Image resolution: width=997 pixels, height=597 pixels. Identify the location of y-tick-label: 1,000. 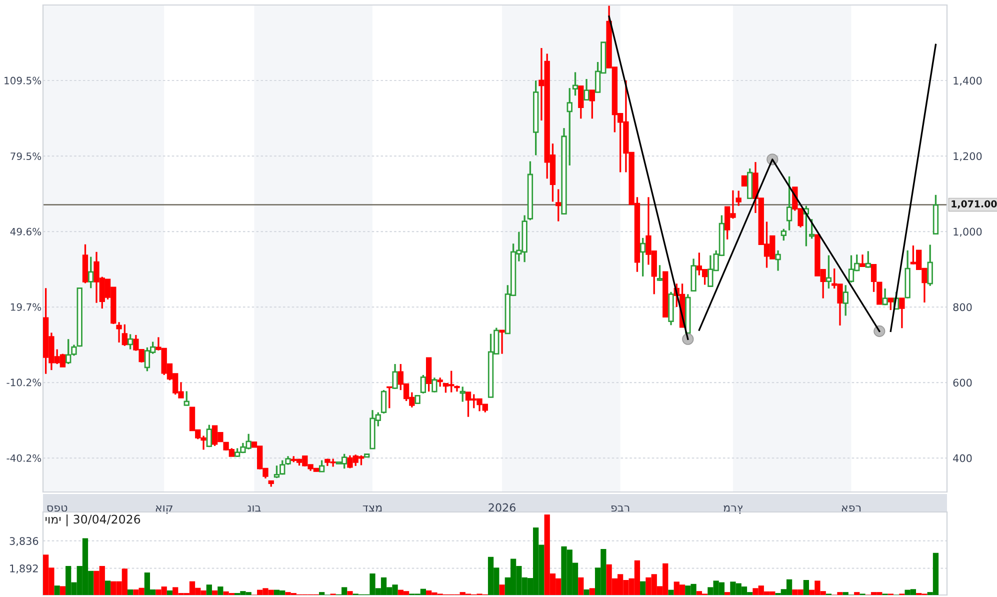
(968, 232).